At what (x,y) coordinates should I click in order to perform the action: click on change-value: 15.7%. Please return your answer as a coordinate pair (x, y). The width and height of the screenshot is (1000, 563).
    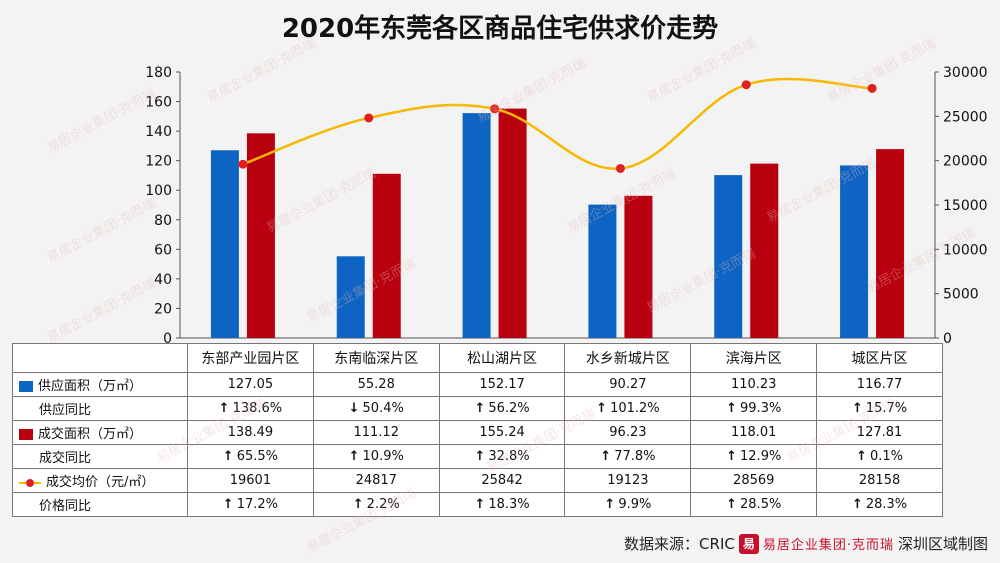
    Looking at the image, I should click on (886, 408).